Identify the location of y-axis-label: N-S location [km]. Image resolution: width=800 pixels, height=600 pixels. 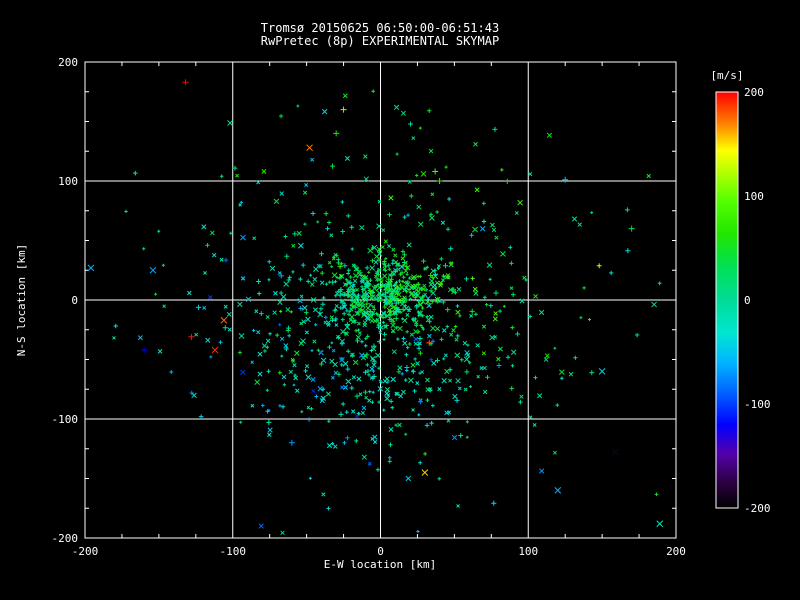
(21, 300).